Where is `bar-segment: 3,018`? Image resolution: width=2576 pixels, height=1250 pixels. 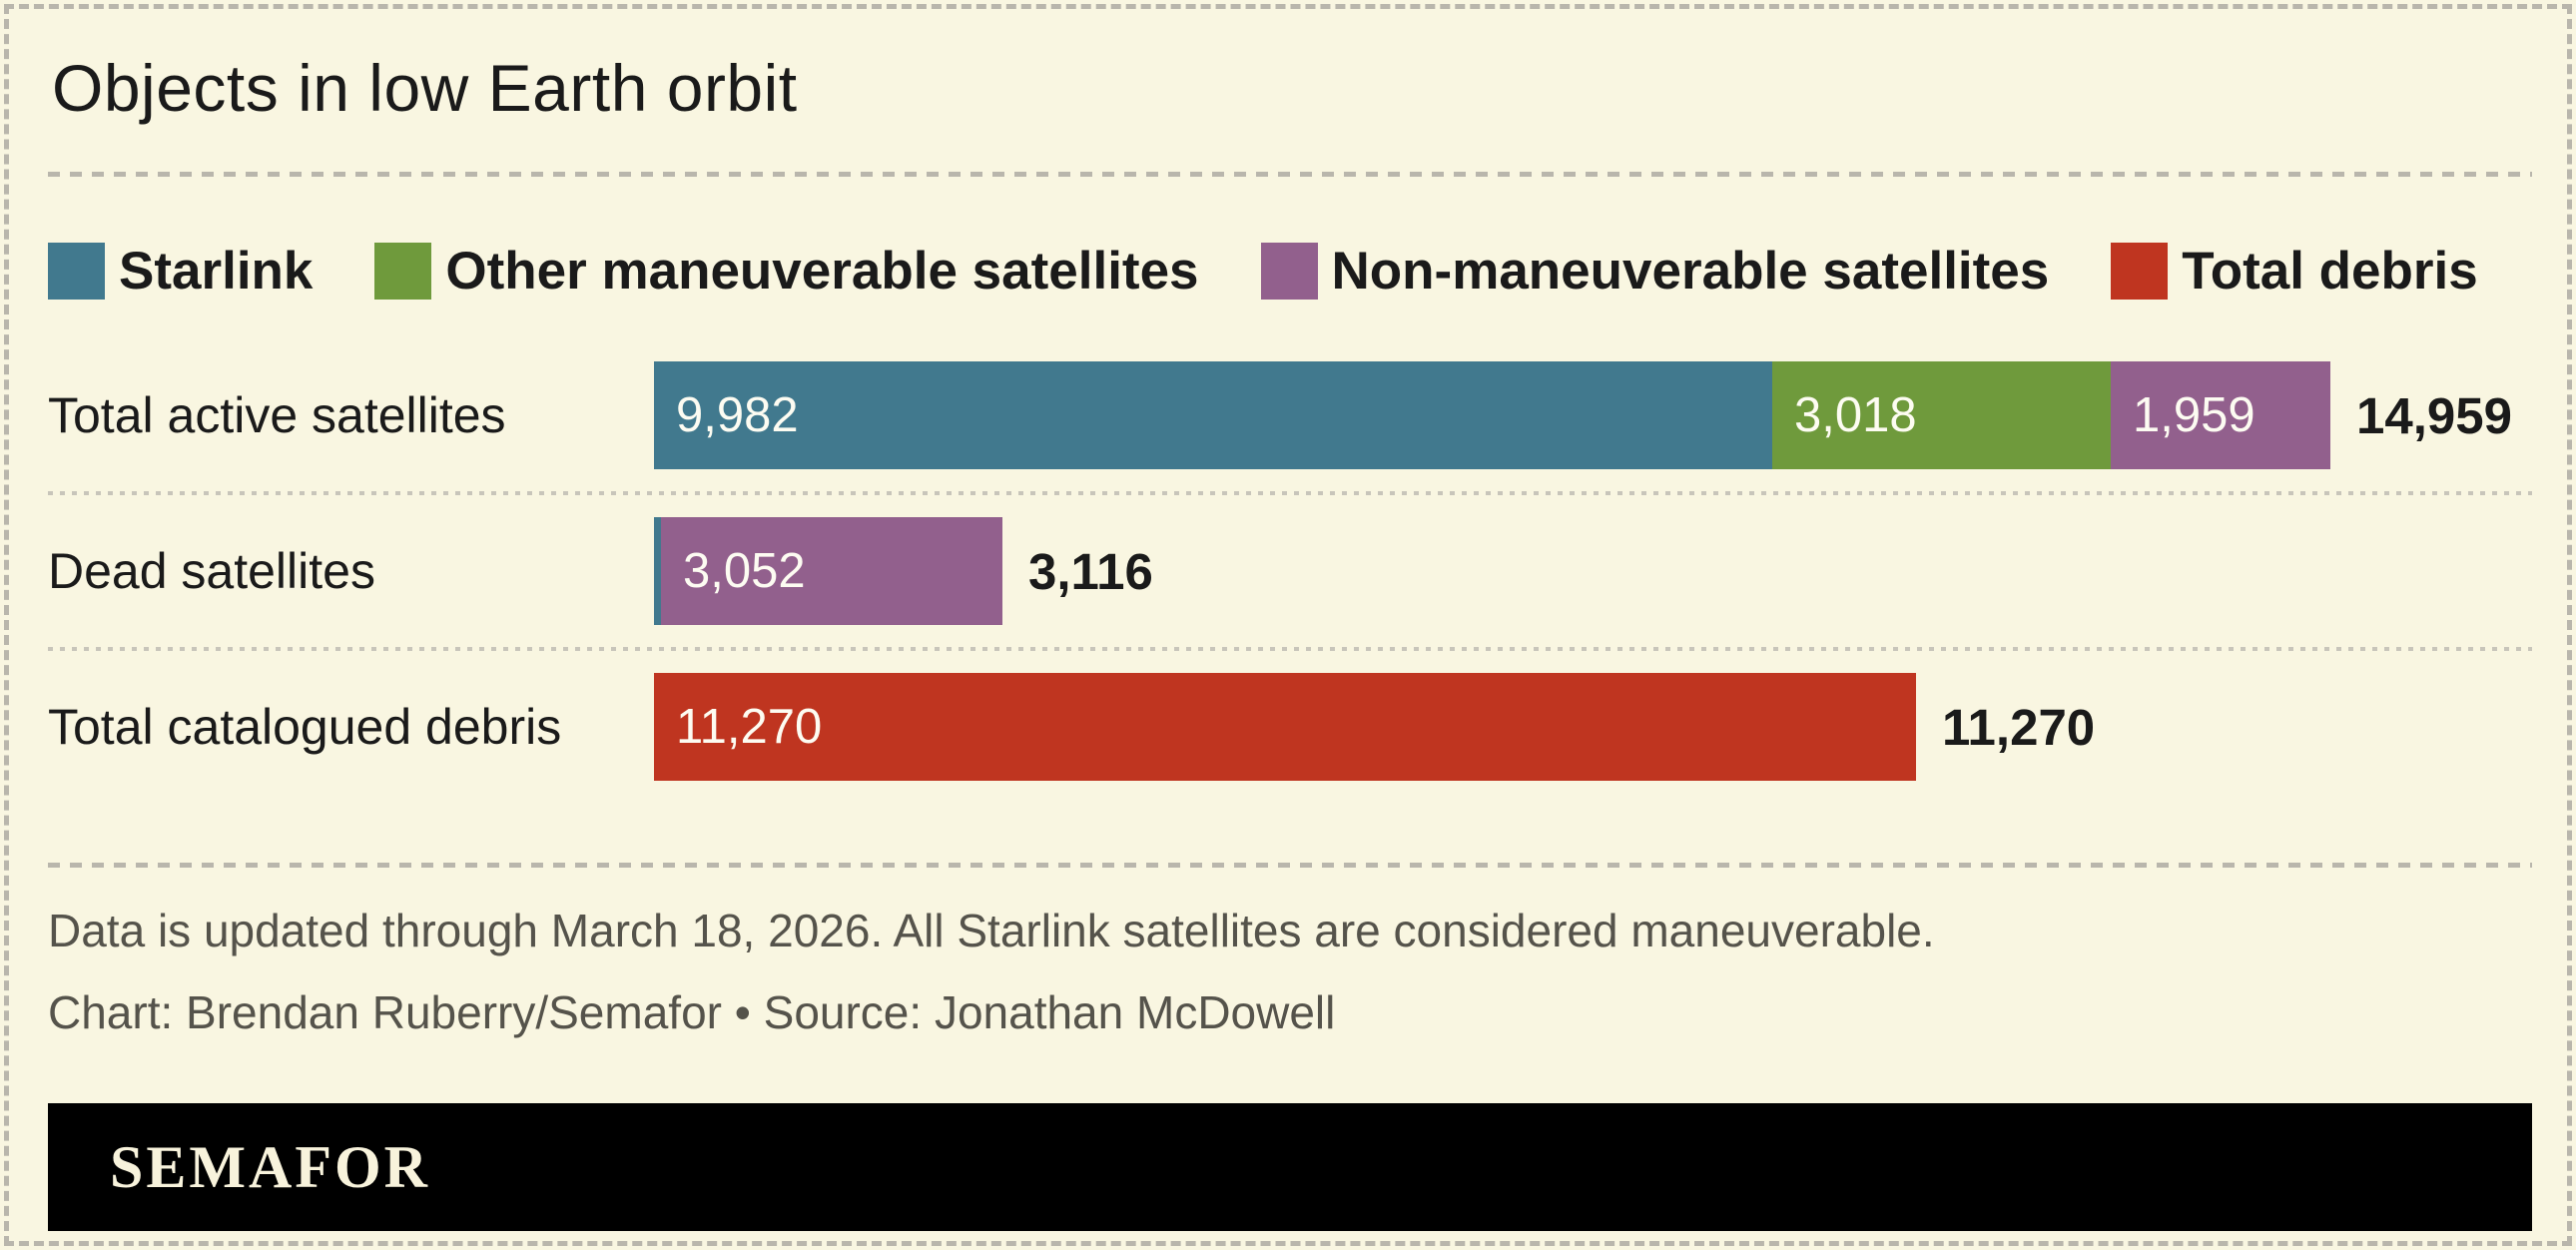 bar-segment: 3,018 is located at coordinates (1941, 415).